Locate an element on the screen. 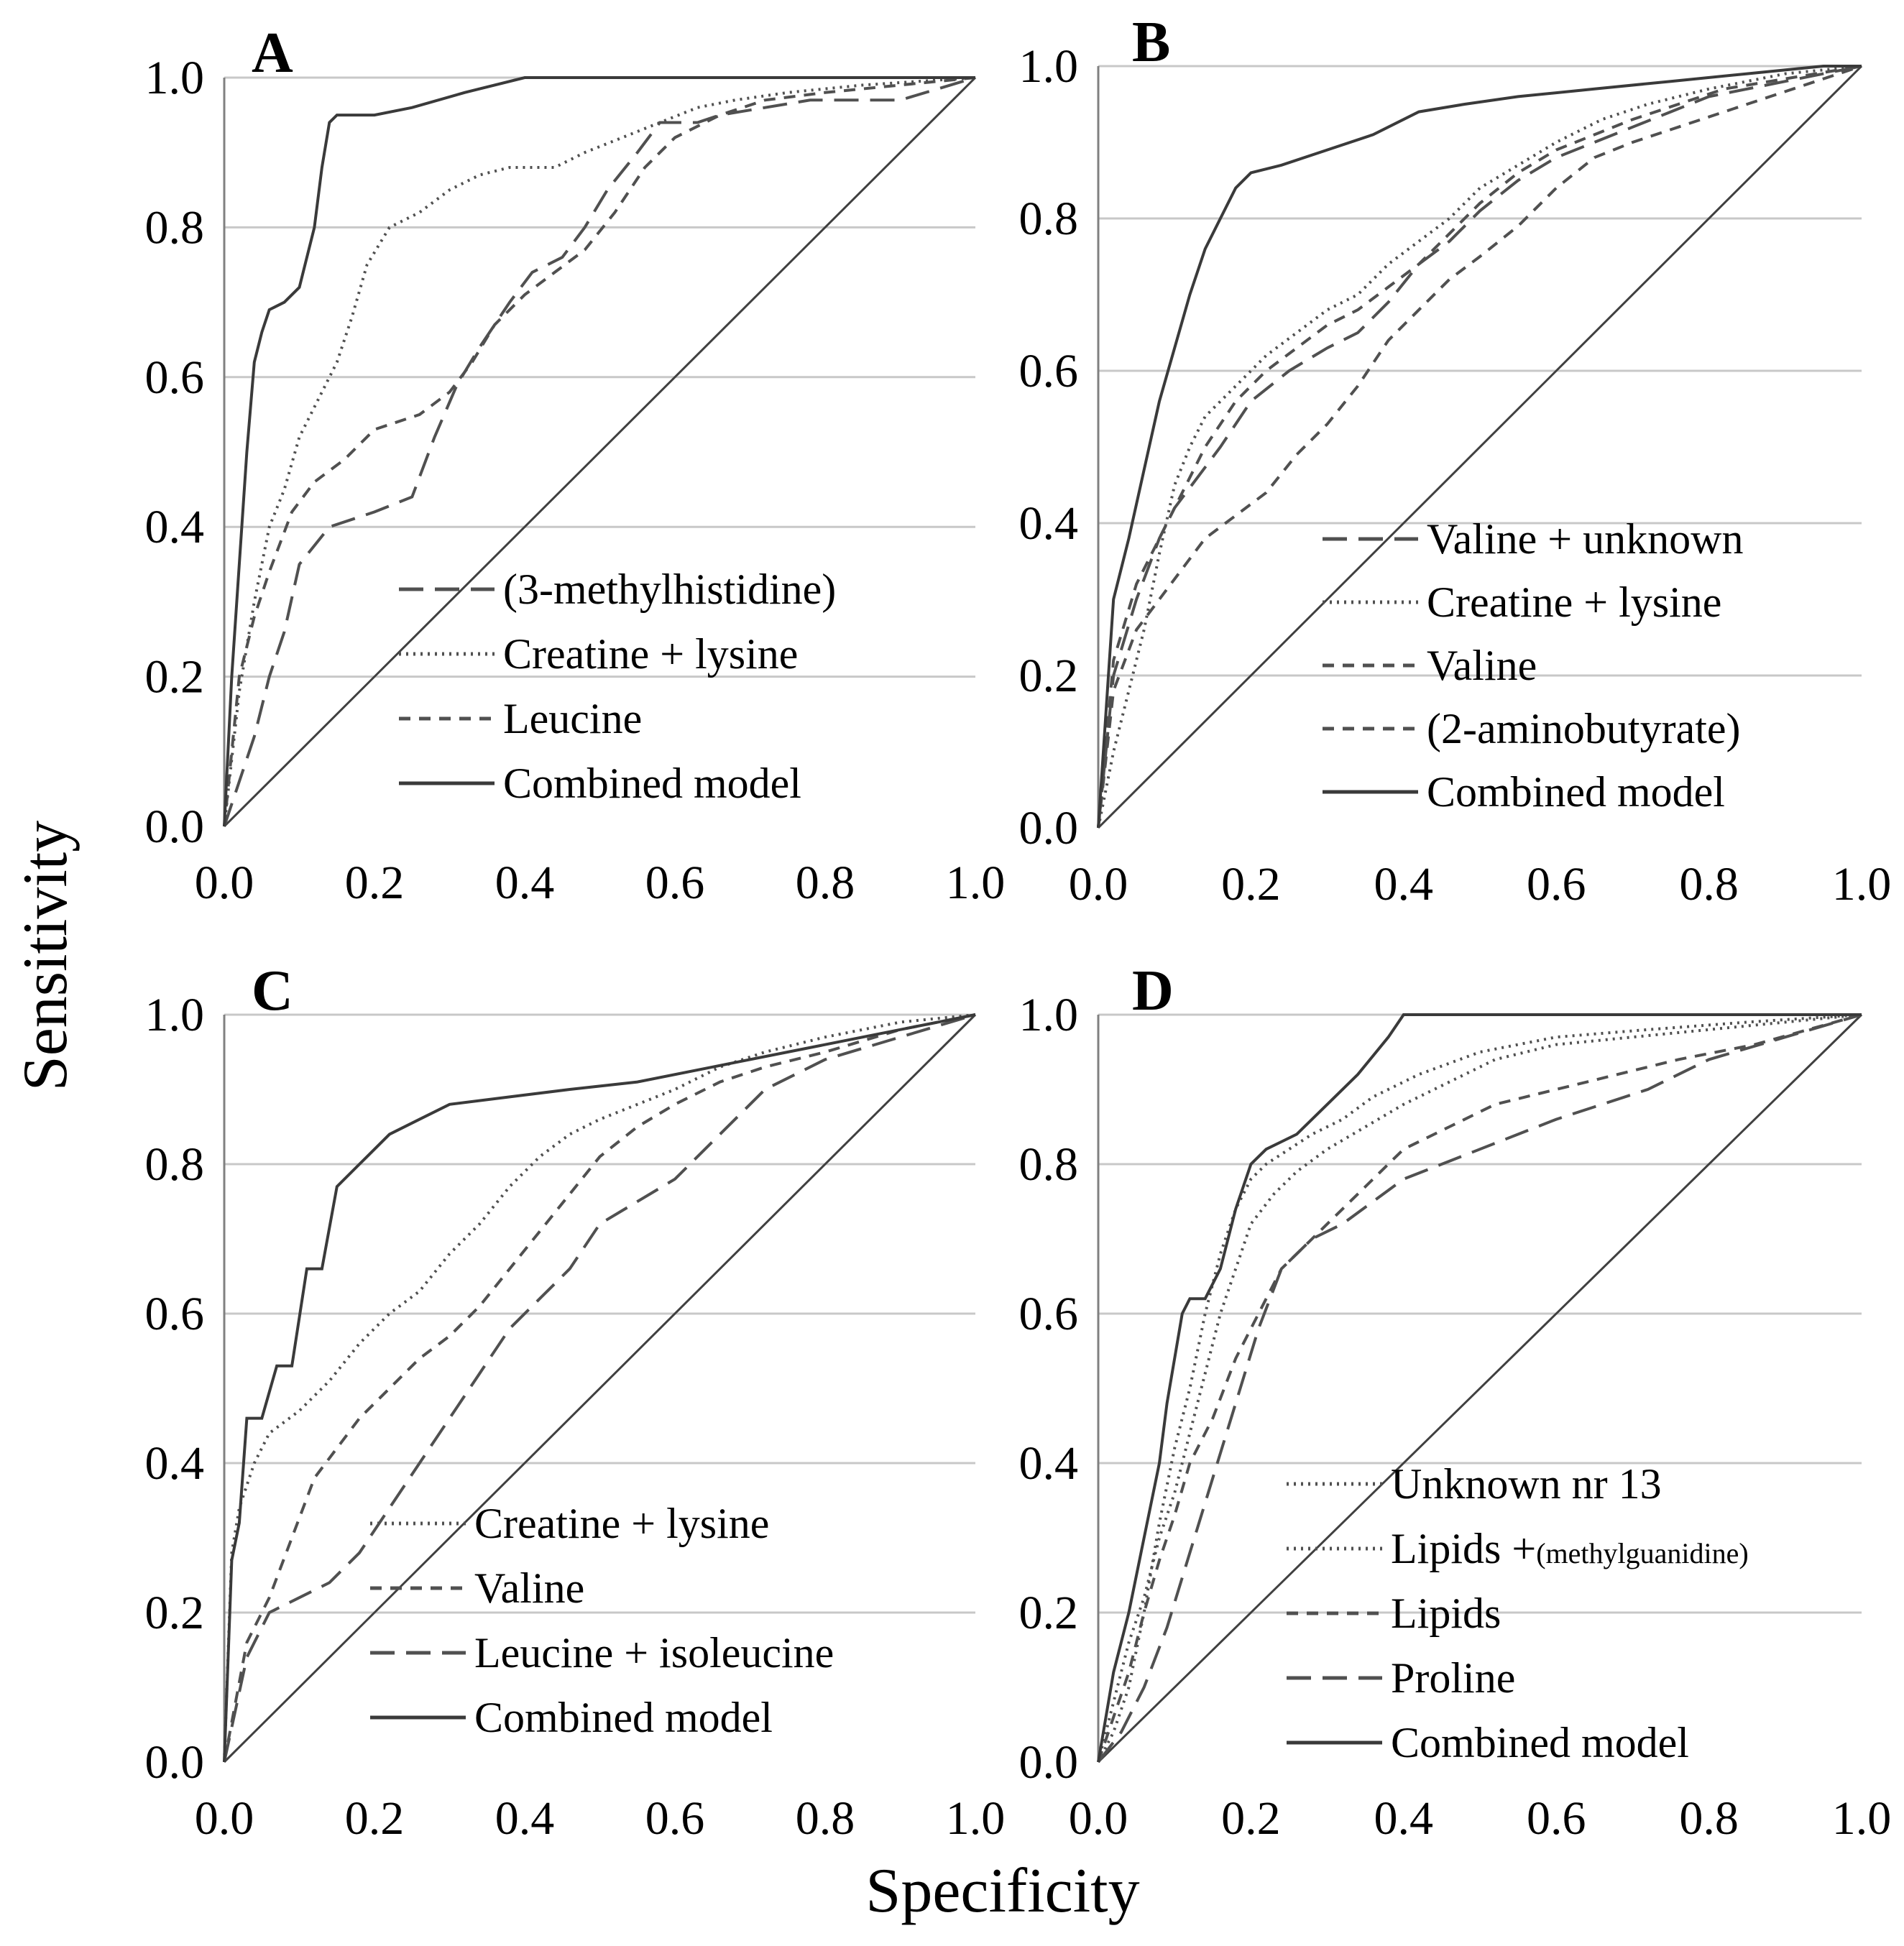 The image size is (1904, 1946). panel-letter: D is located at coordinates (1153, 991).